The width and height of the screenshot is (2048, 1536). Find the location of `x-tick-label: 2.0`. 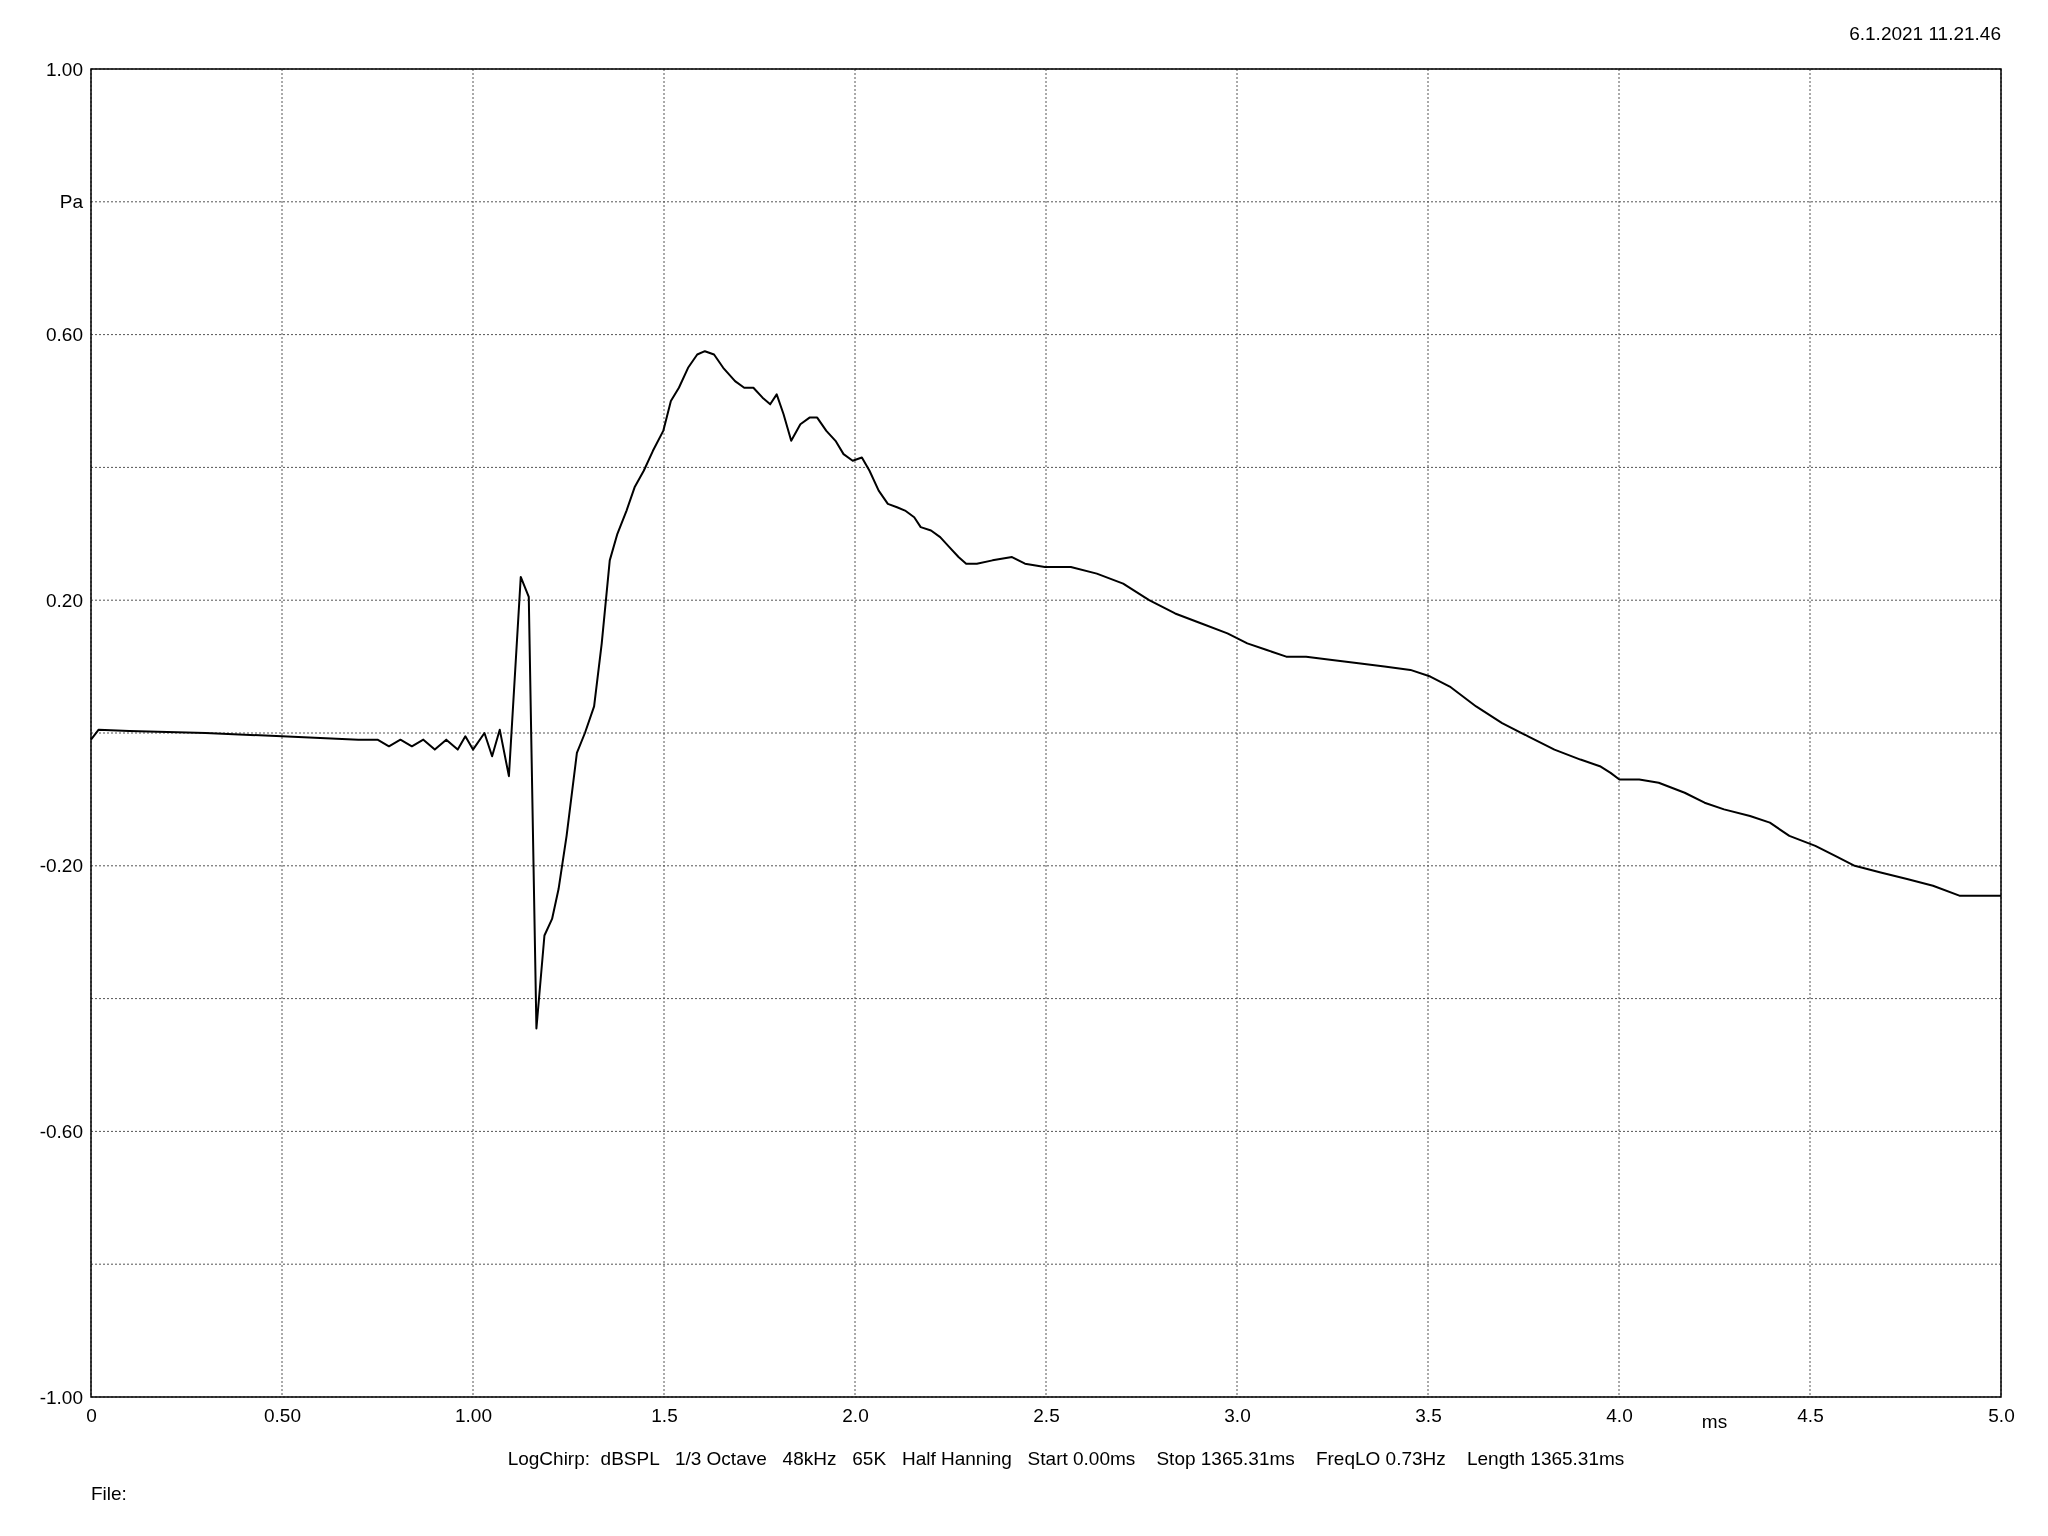

x-tick-label: 2.0 is located at coordinates (855, 1416).